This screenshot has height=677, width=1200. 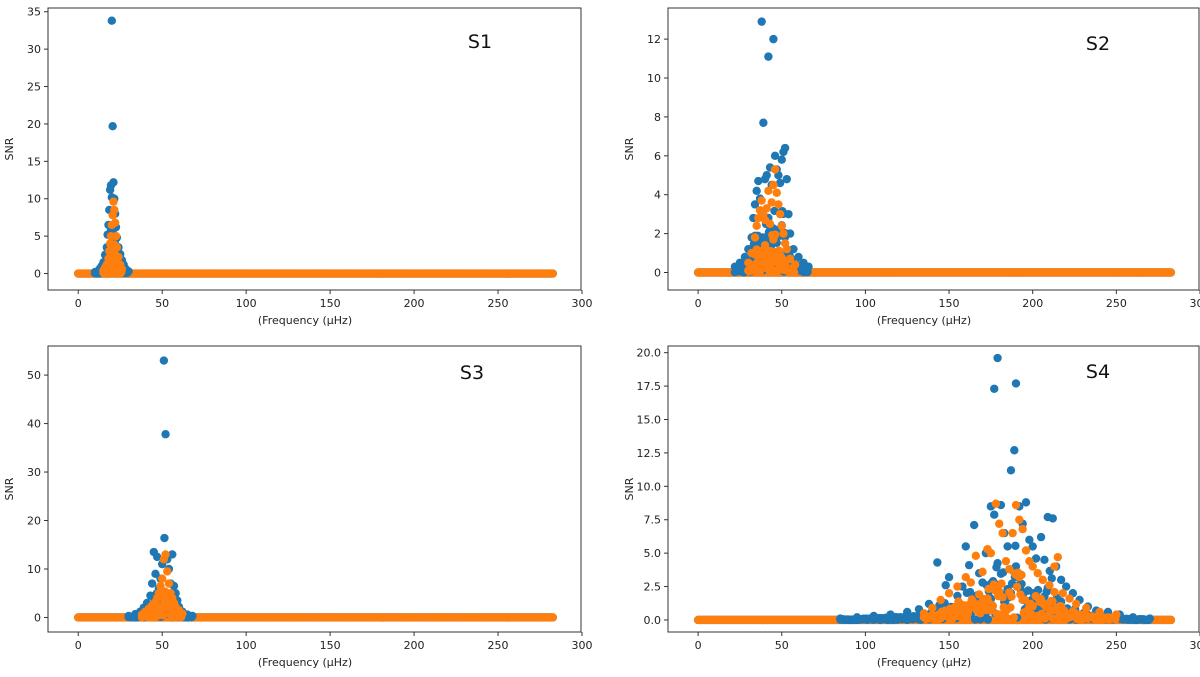 What do you see at coordinates (649, 420) in the screenshot?
I see `y-tick-label: 15.0` at bounding box center [649, 420].